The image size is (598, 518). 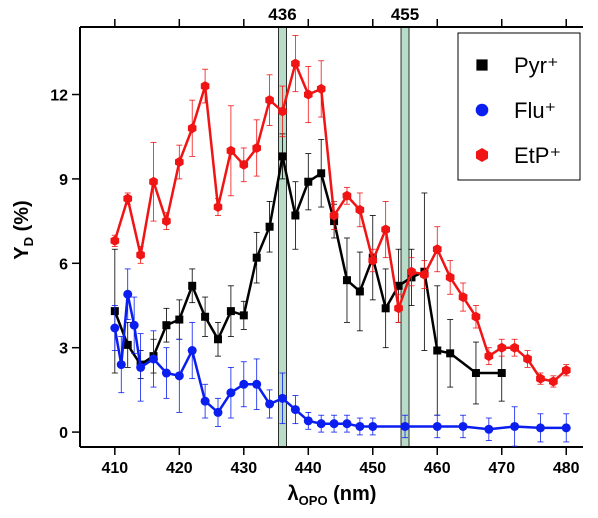 I want to click on y-tick-label: 9, so click(x=63, y=180).